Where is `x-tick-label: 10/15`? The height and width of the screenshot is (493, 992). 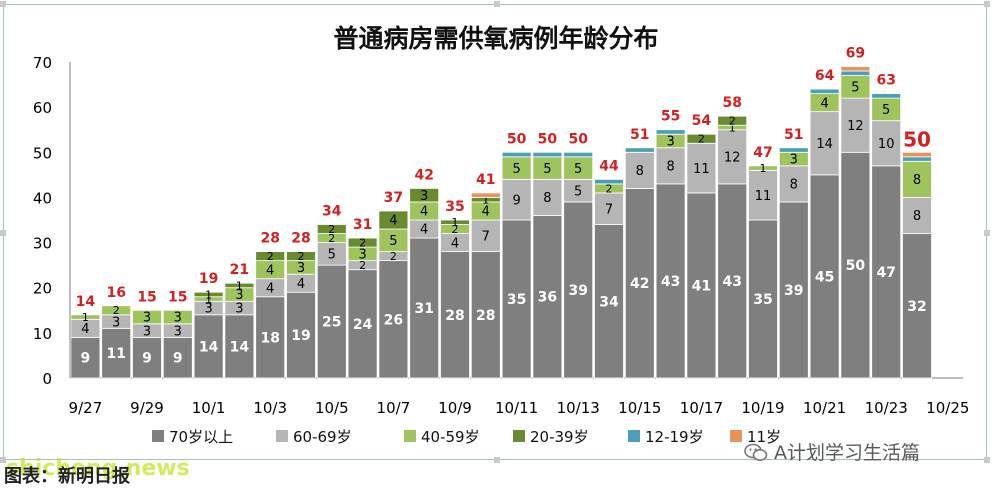
x-tick-label: 10/15 is located at coordinates (639, 408).